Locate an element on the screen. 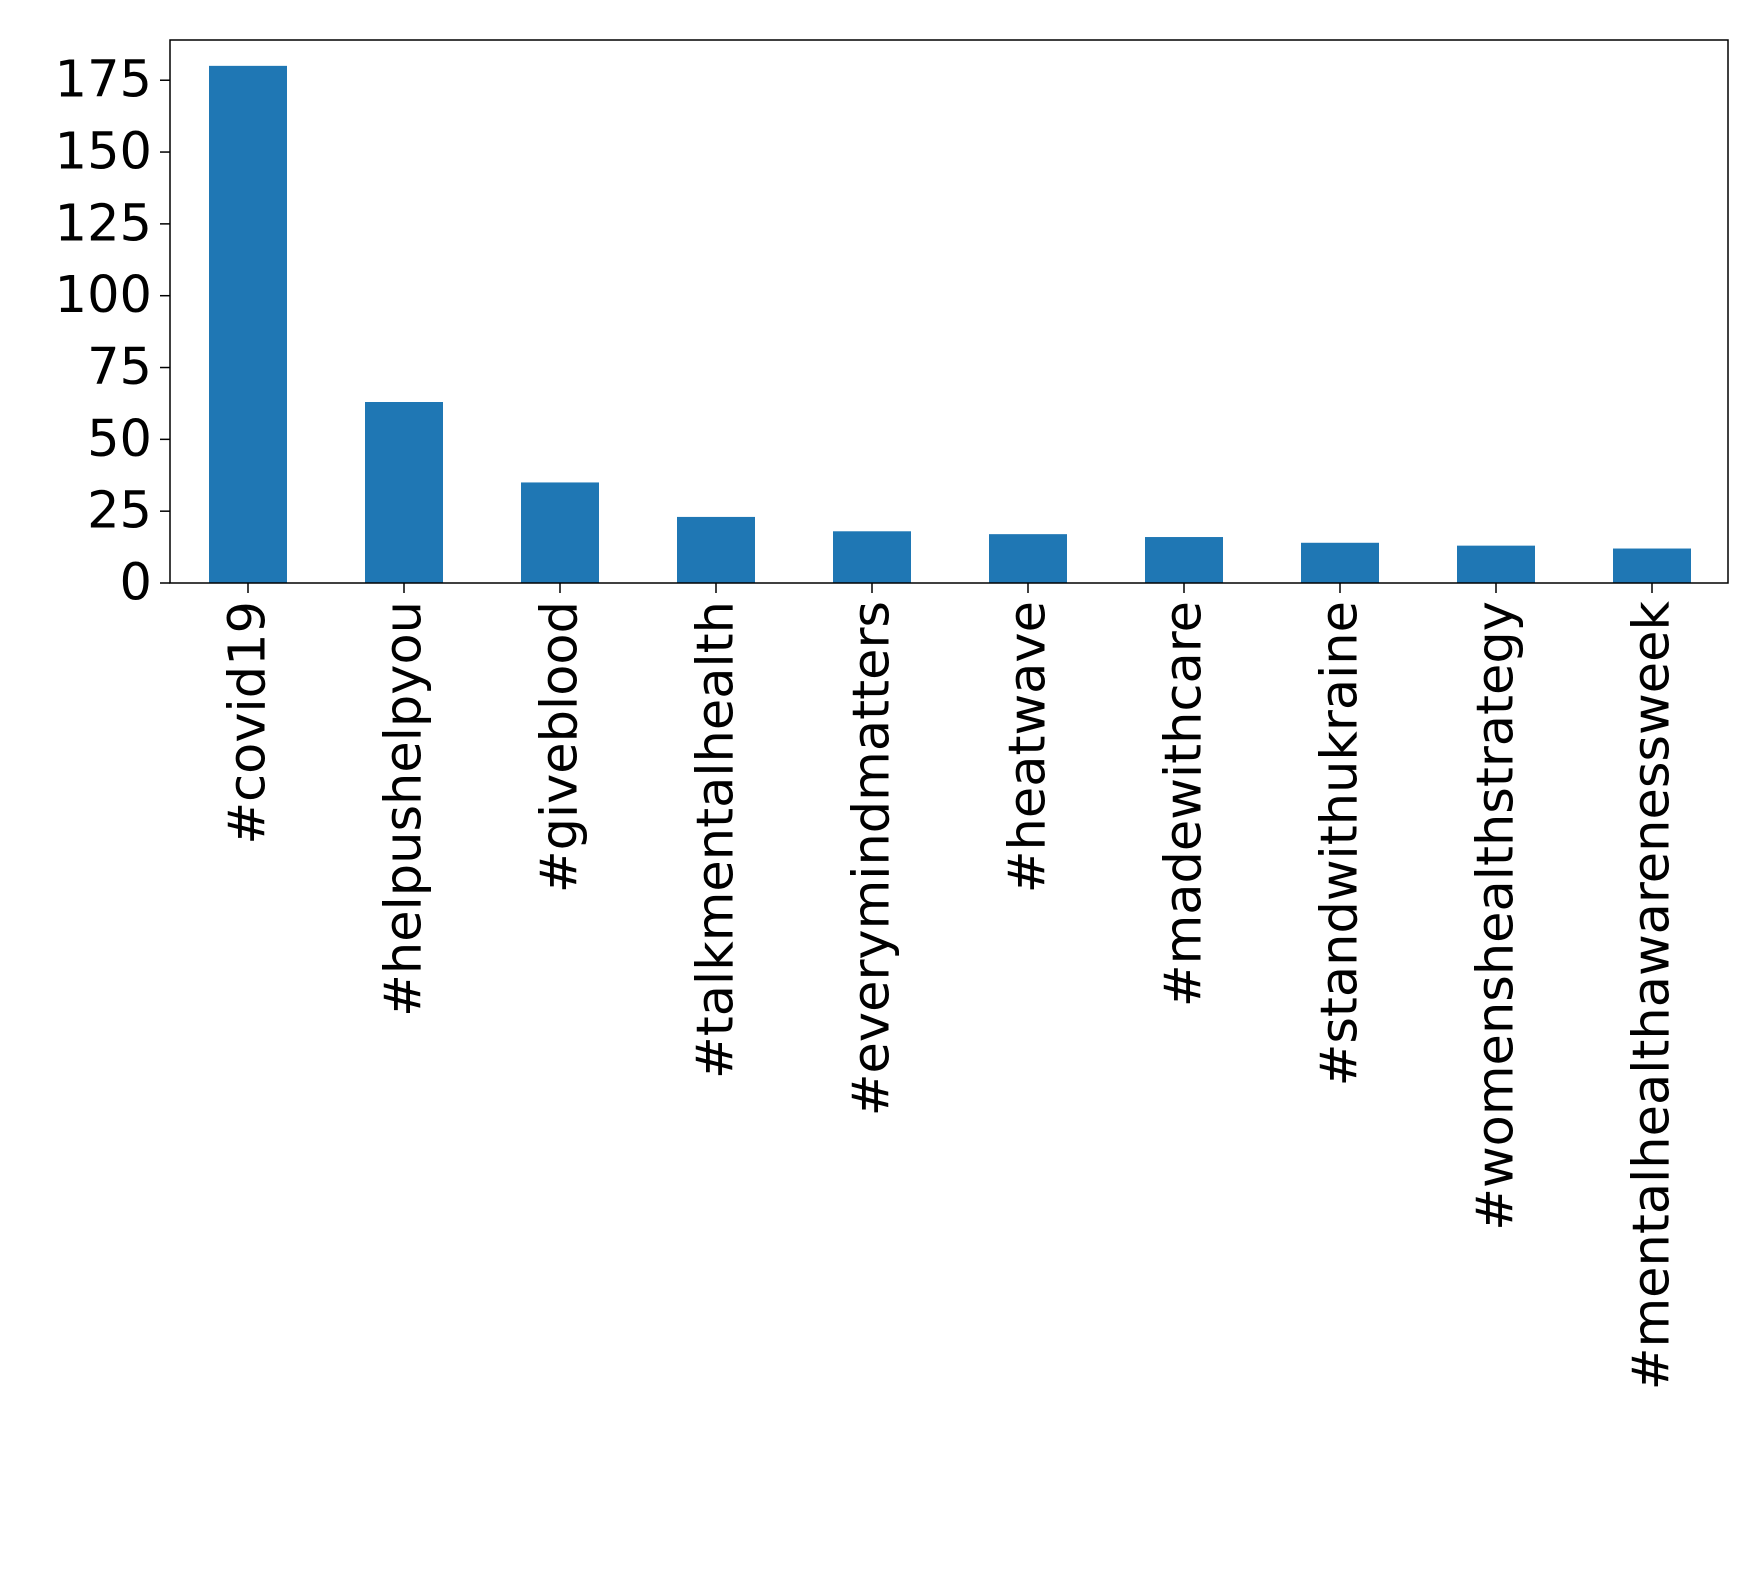 Image resolution: width=1758 pixels, height=1595 pixels. y-tick-label: 125 is located at coordinates (103, 223).